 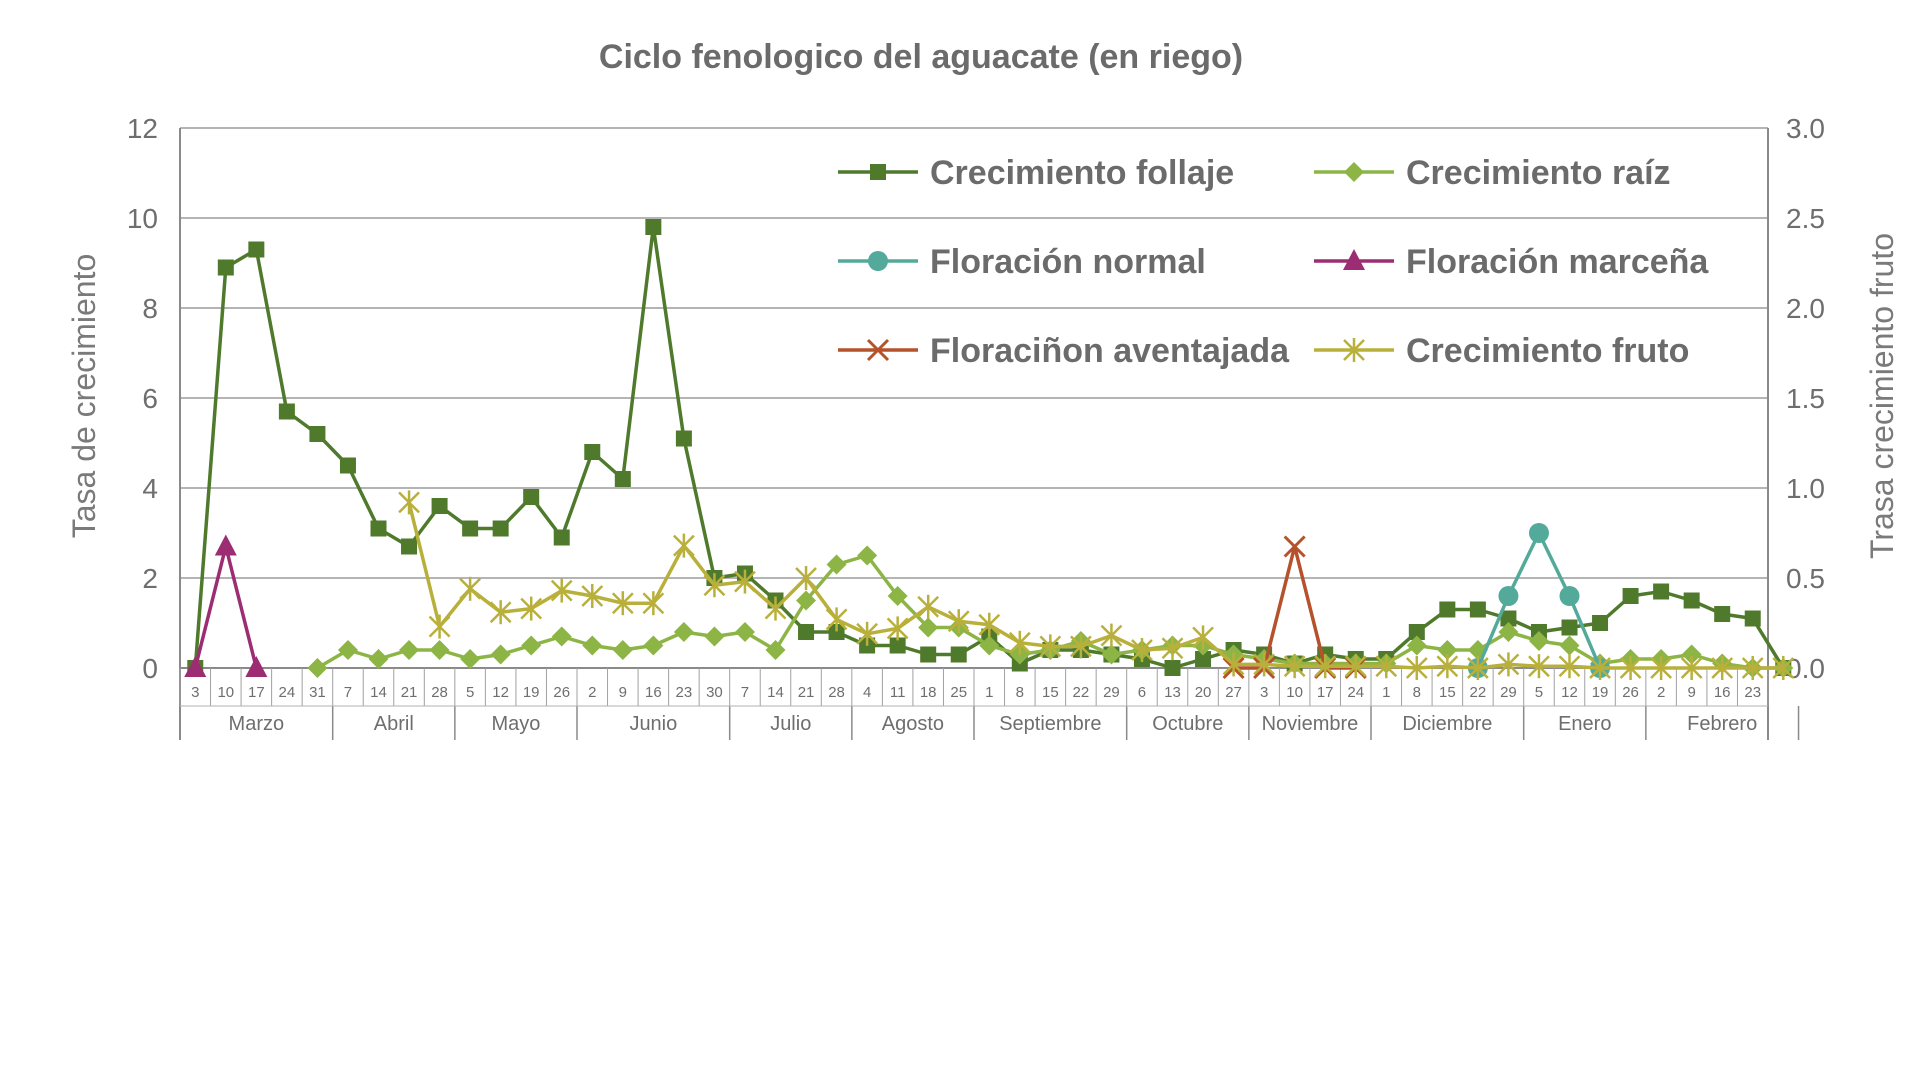 I want to click on x-tick-label: 26, so click(x=1630, y=692).